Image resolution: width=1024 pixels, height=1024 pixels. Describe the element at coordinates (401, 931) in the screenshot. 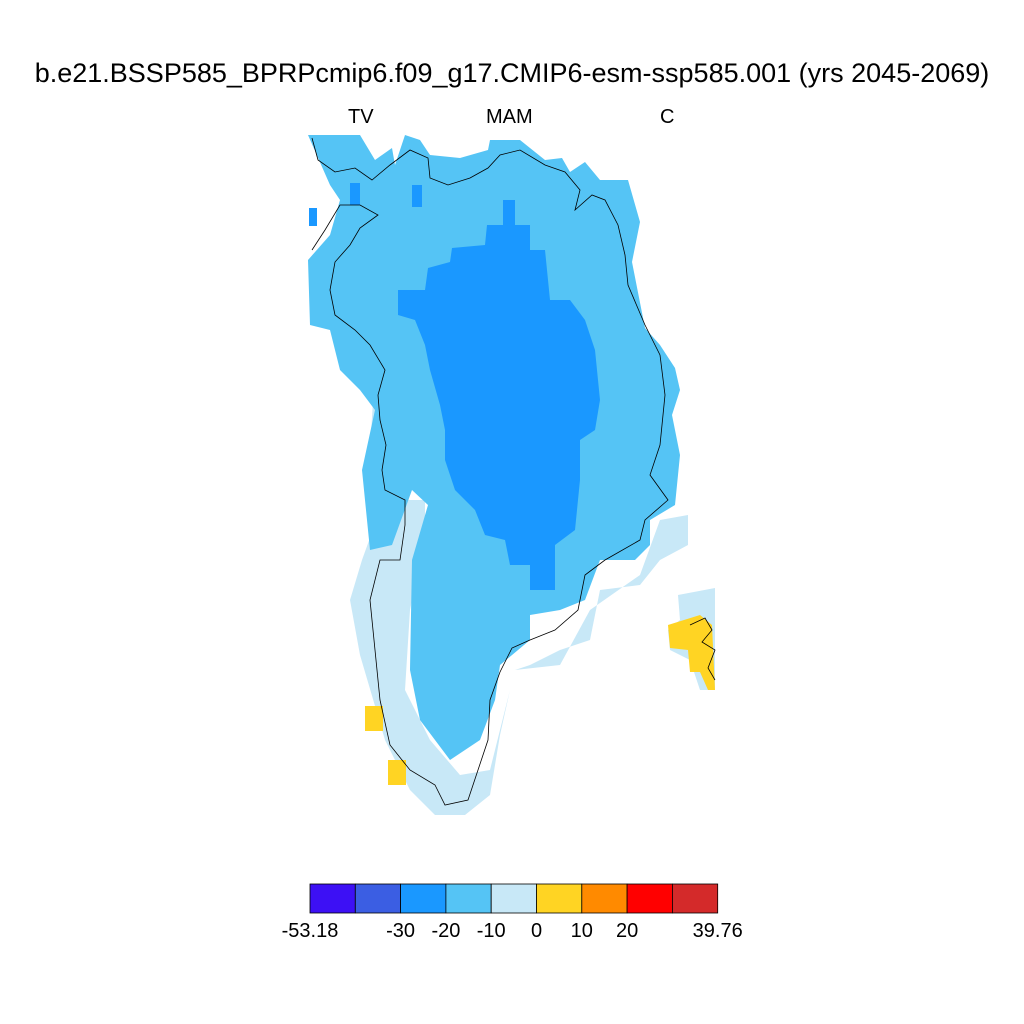

I see `colorbar-label-1: -30` at that location.